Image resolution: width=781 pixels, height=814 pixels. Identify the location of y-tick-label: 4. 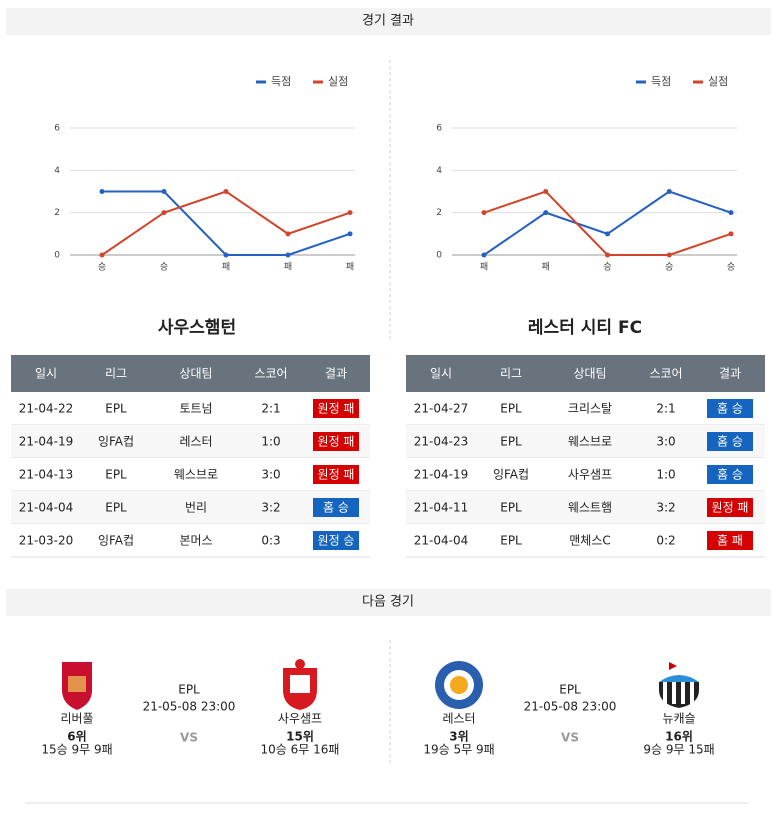
(57, 171).